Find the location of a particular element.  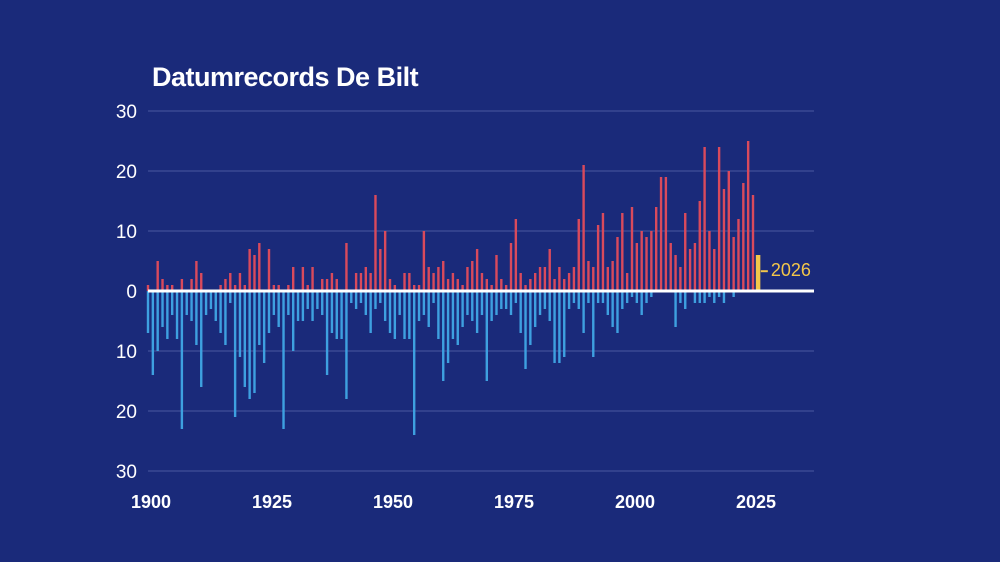

x-tick-label: 2000 is located at coordinates (635, 502).